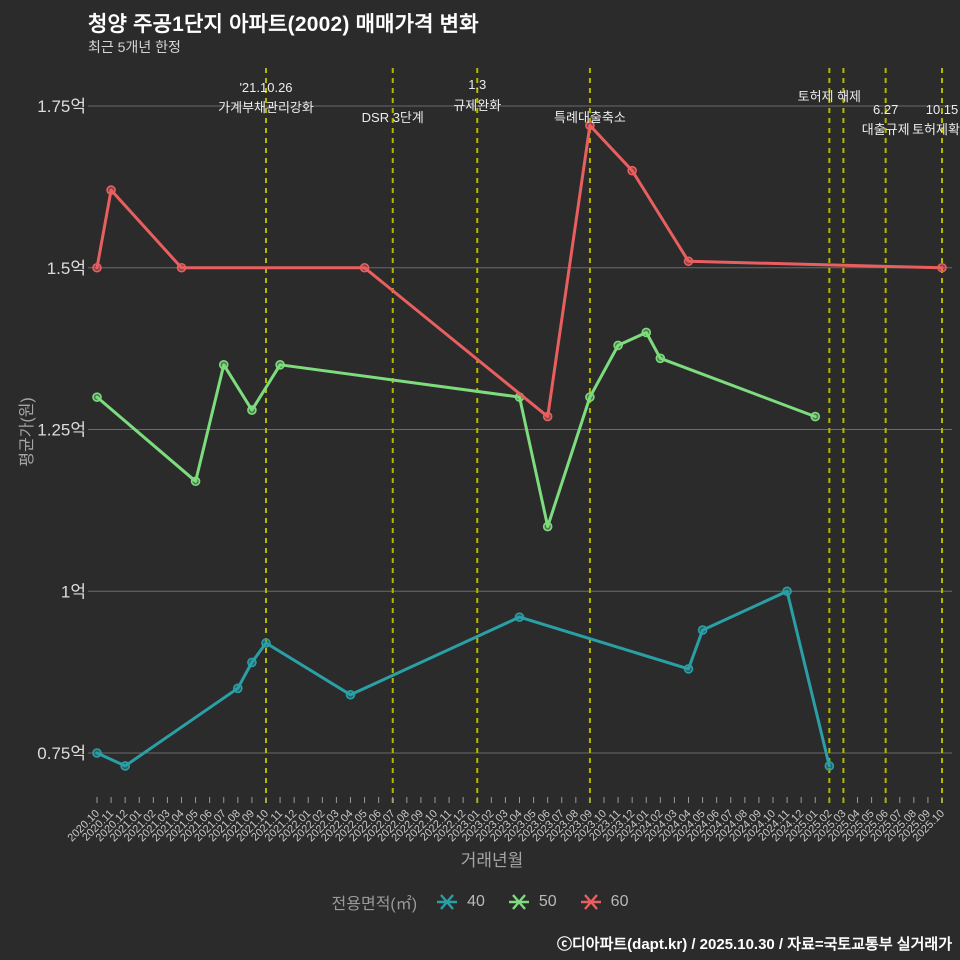 Image resolution: width=960 pixels, height=960 pixels. What do you see at coordinates (66, 268) in the screenshot?
I see `y-tick-label: 1.5억` at bounding box center [66, 268].